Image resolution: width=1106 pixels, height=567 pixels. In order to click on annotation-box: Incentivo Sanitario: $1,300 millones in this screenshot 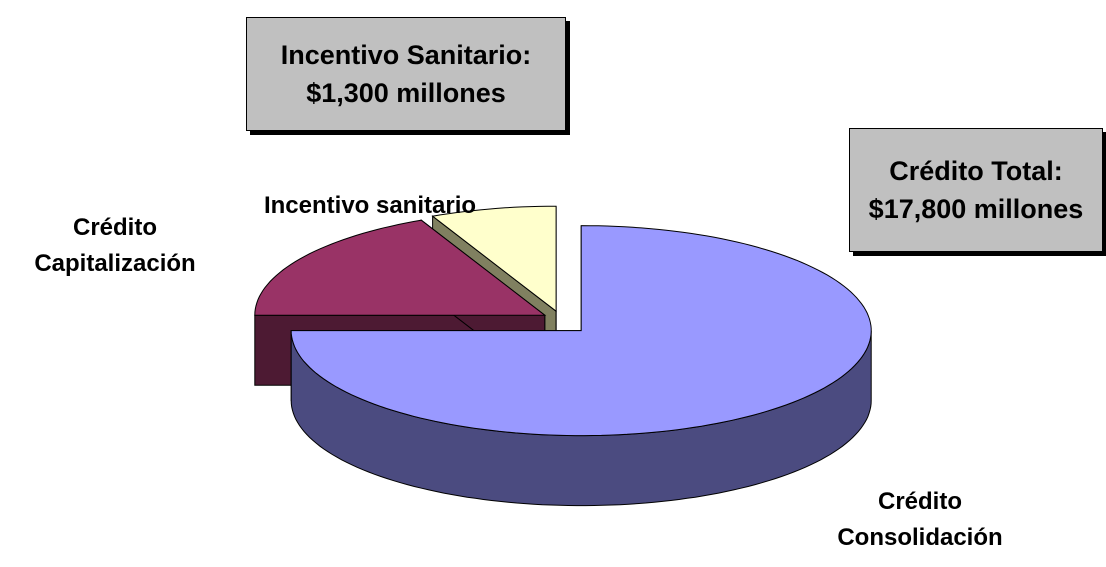, I will do `click(406, 74)`.